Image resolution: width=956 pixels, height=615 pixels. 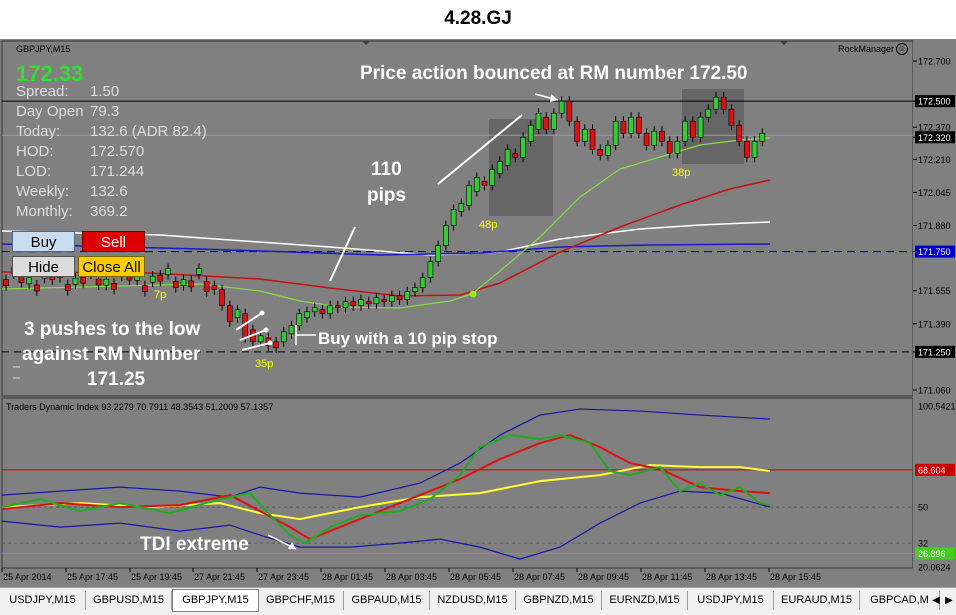 I want to click on pip-tag-35p: 35p, so click(x=264, y=364).